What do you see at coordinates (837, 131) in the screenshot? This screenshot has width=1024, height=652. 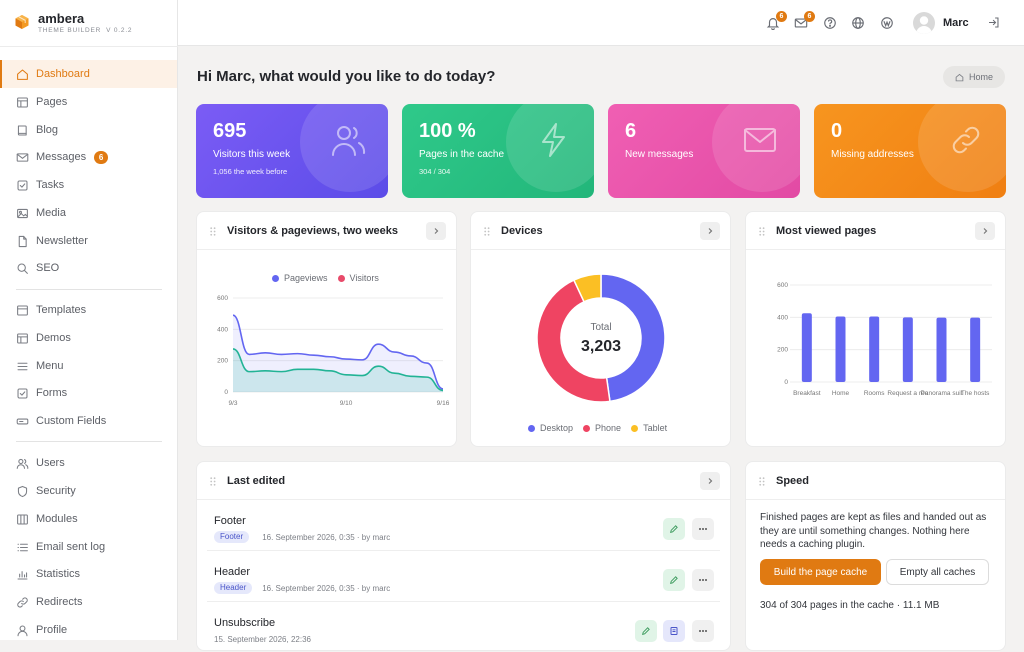 I see `stat-value: 0` at bounding box center [837, 131].